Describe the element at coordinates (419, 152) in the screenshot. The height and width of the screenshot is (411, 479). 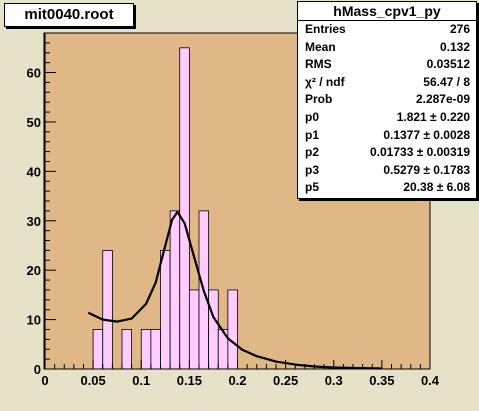
I see `stats-value: 0.01733 ± 0.00319` at that location.